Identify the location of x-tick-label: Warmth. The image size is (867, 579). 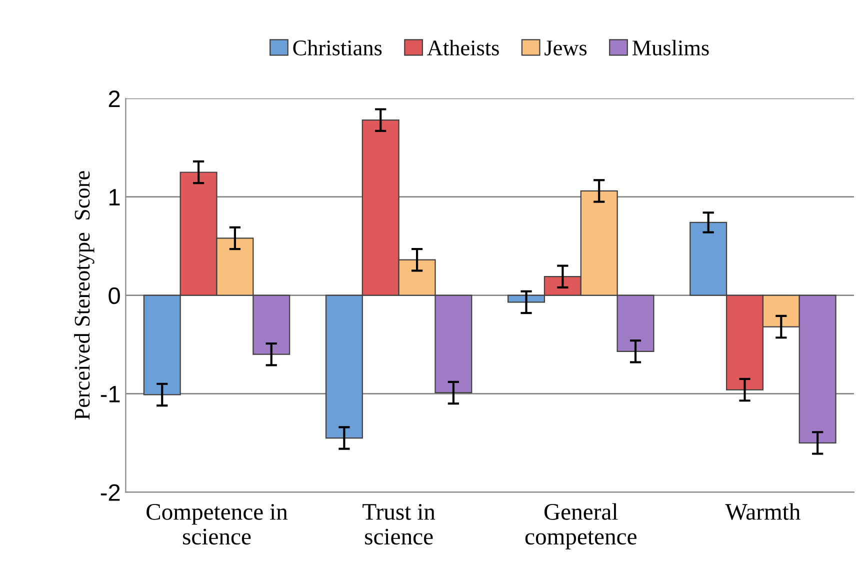
(762, 511).